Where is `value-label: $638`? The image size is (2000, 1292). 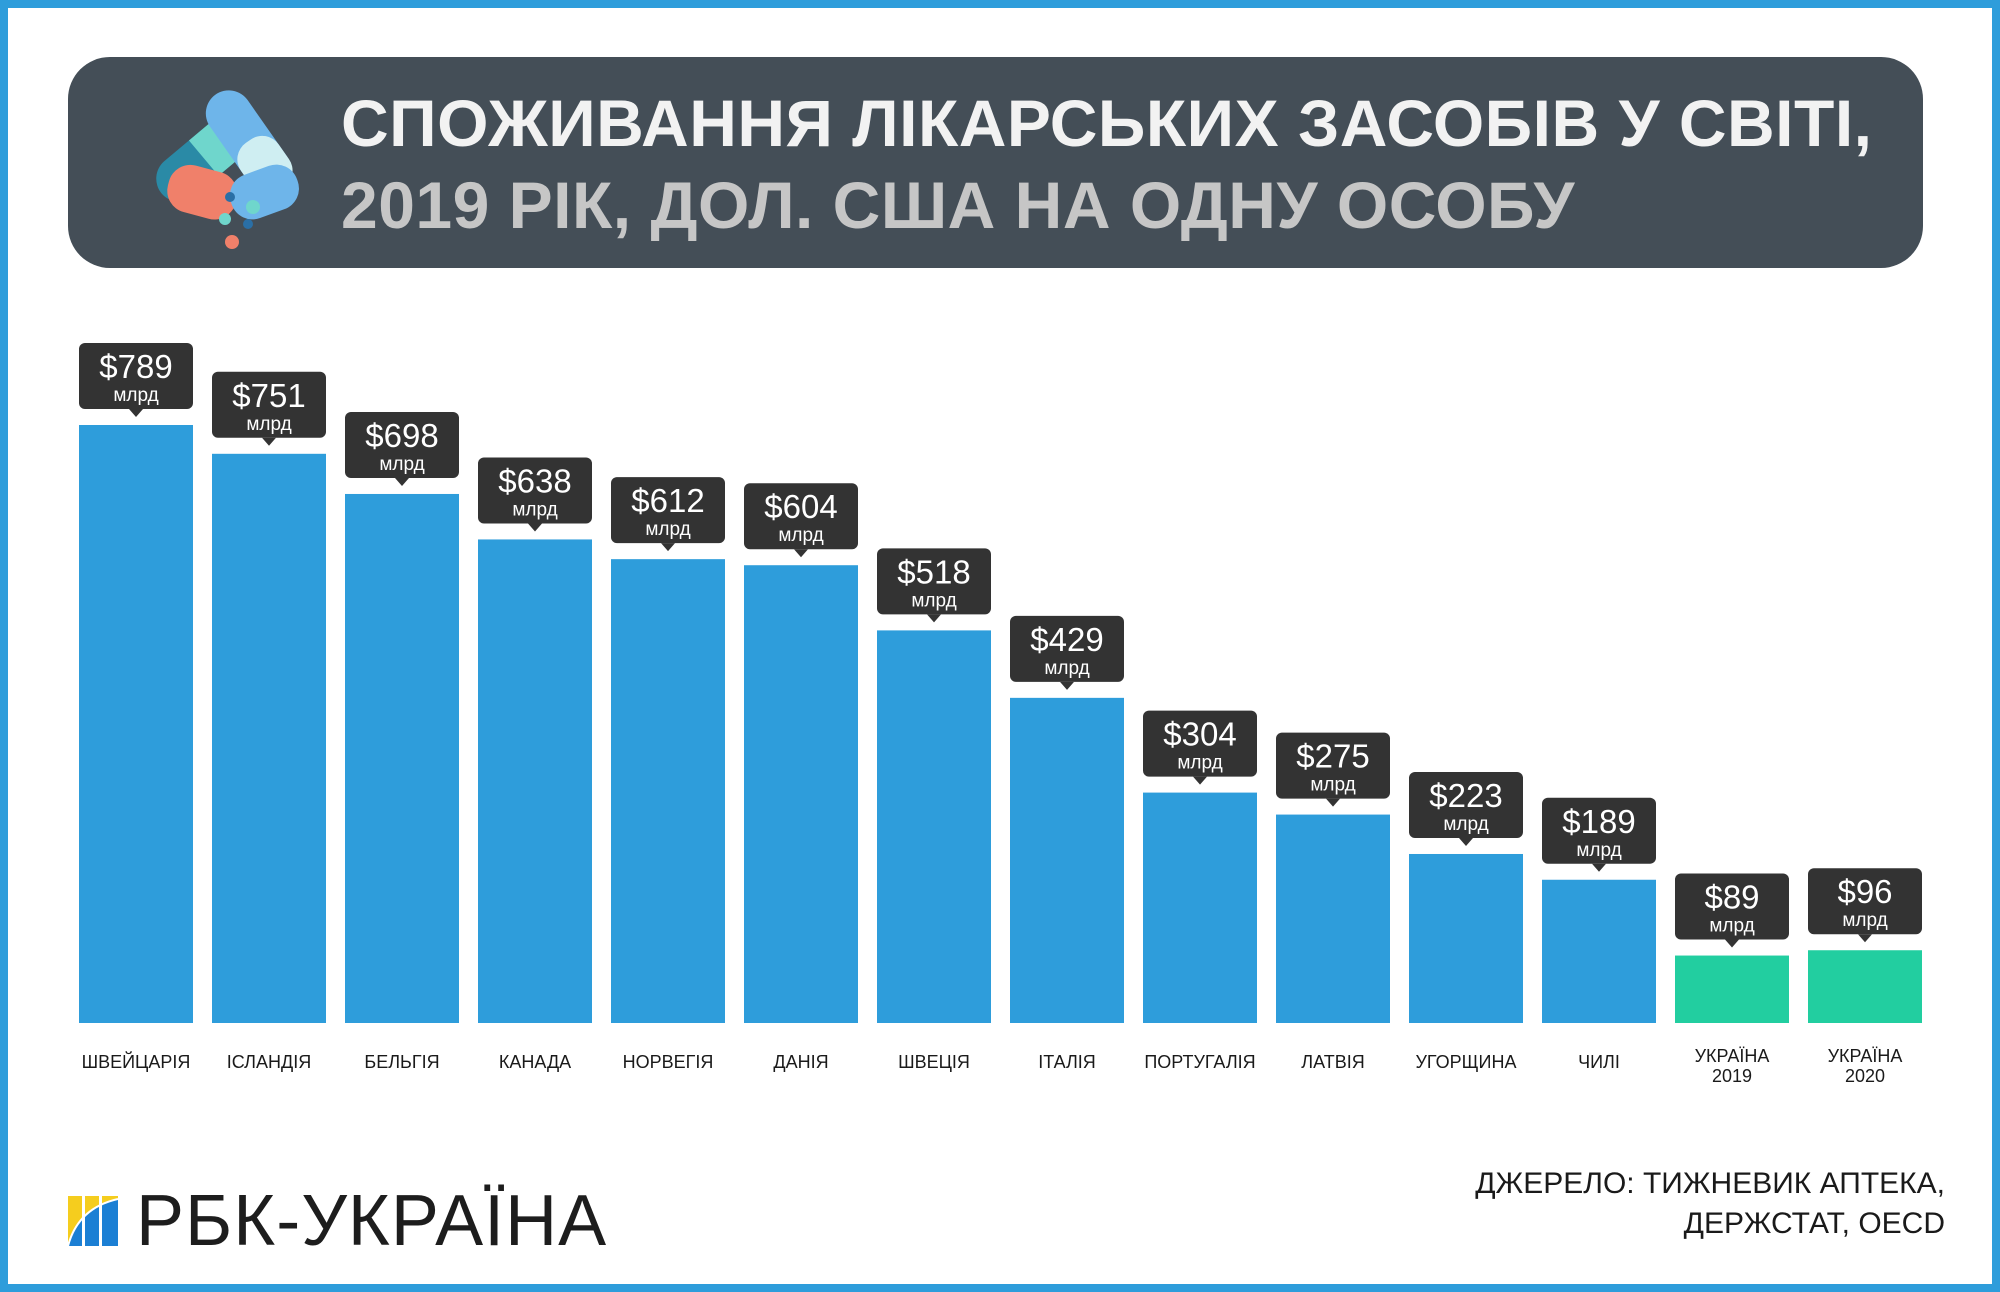
value-label: $638 is located at coordinates (534, 480).